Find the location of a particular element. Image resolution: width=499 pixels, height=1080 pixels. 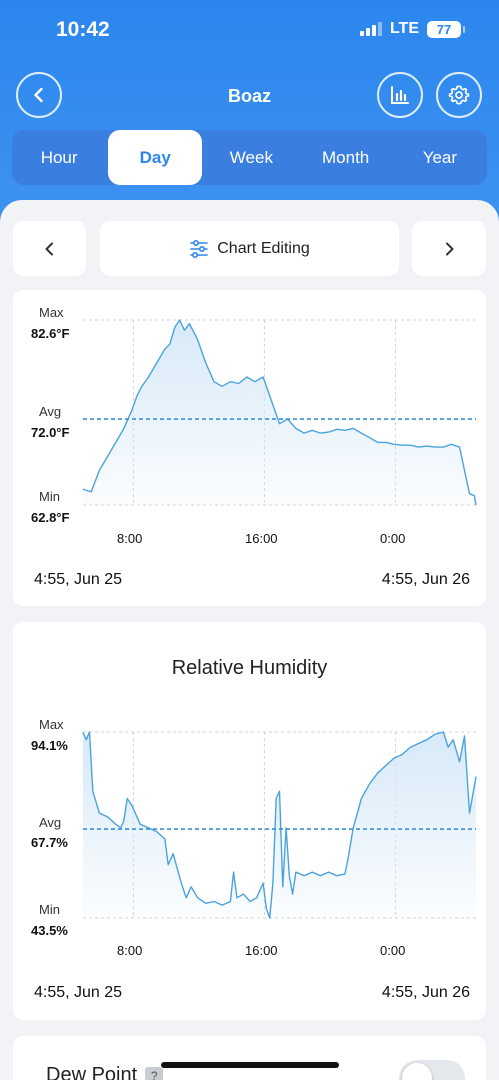

chart-editing-button: Chart Editing is located at coordinates (249, 248).